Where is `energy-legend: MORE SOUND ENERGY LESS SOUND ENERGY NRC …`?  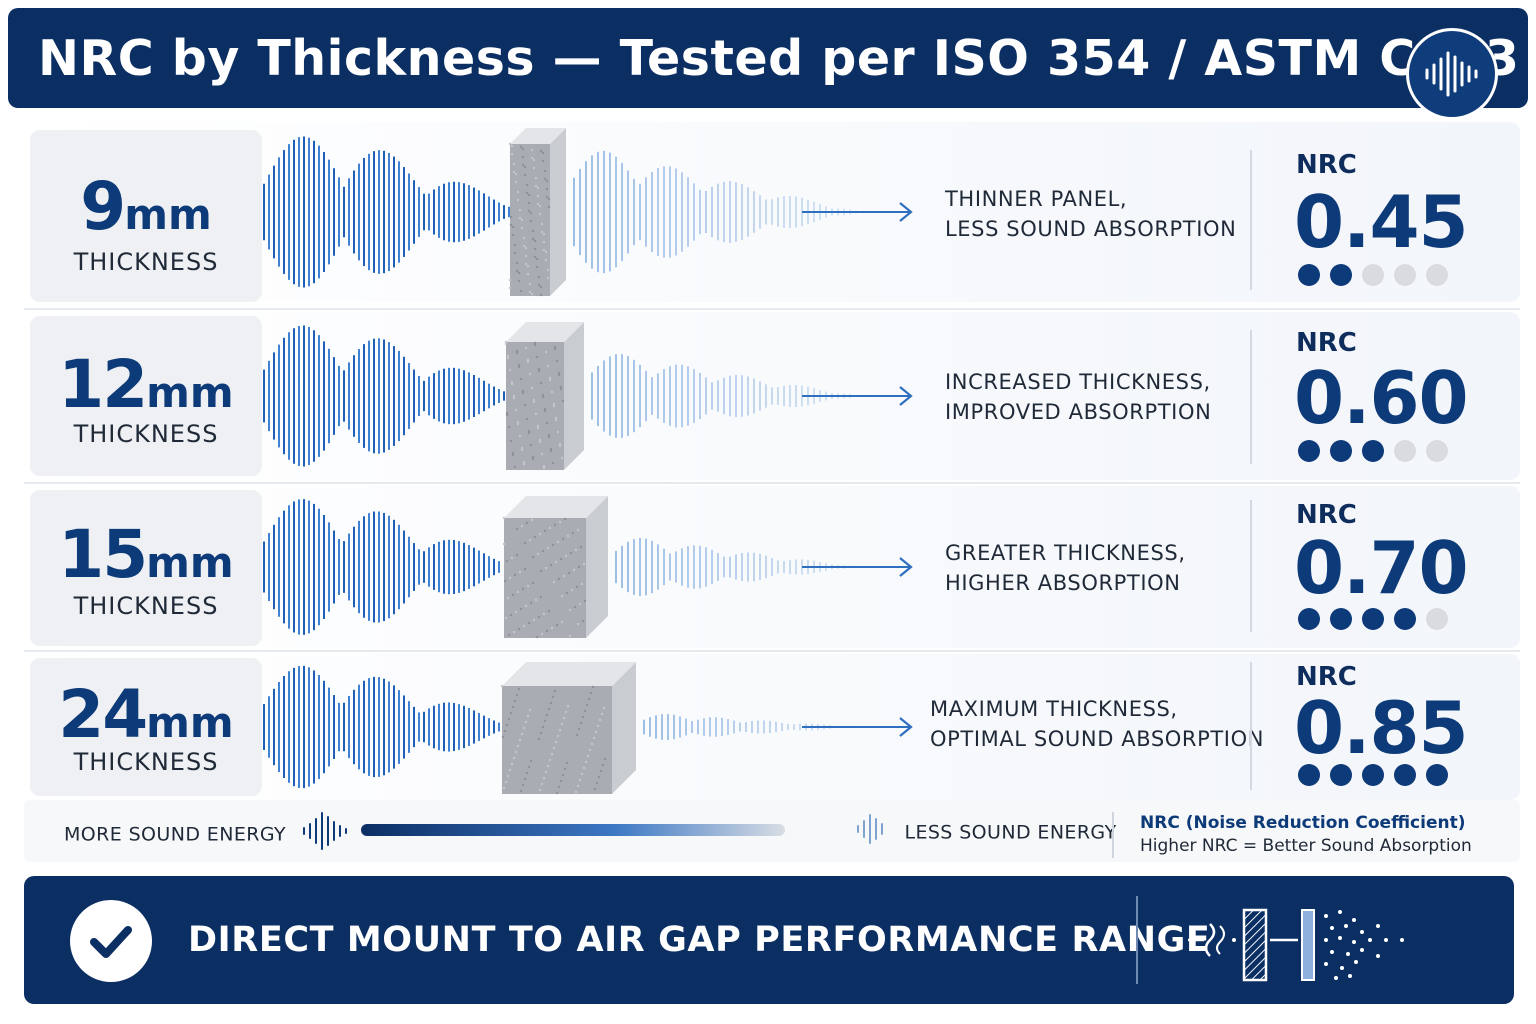 energy-legend: MORE SOUND ENERGY LESS SOUND ENERGY NRC … is located at coordinates (772, 831).